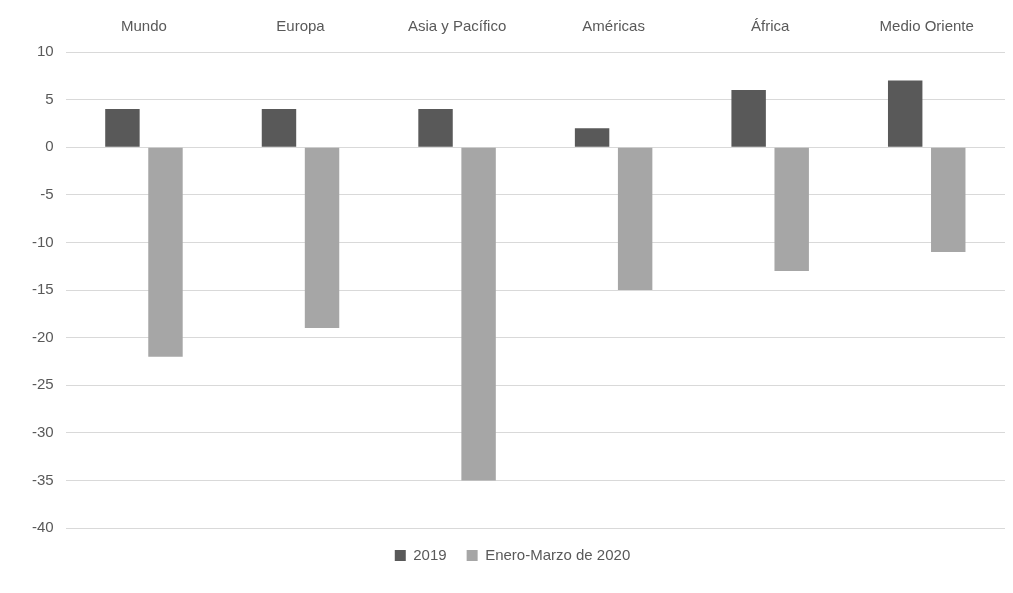 The width and height of the screenshot is (1013, 593). What do you see at coordinates (42, 431) in the screenshot?
I see `y-tick-label: -30` at bounding box center [42, 431].